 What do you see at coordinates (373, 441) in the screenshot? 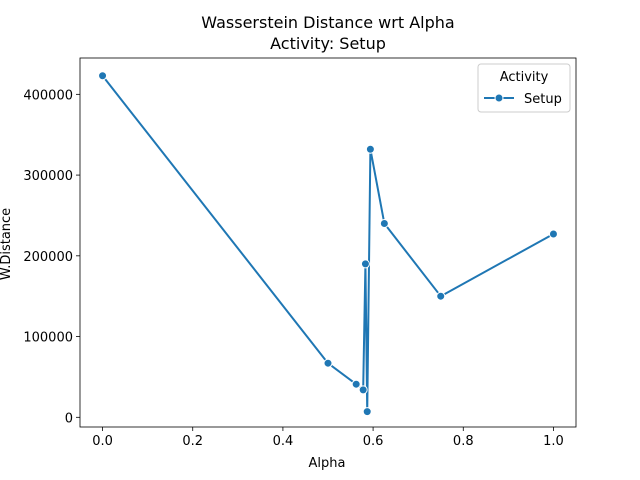
I see `x-tick-label: 0.6` at bounding box center [373, 441].